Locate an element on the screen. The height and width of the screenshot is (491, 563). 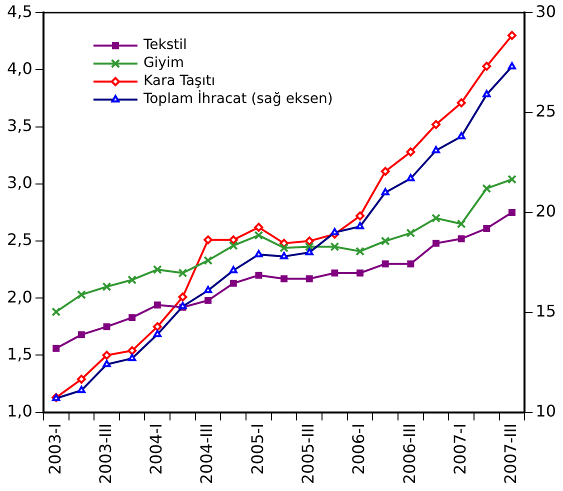
legend-label: Toplam İhracat (sağ eksen) is located at coordinates (237, 99).